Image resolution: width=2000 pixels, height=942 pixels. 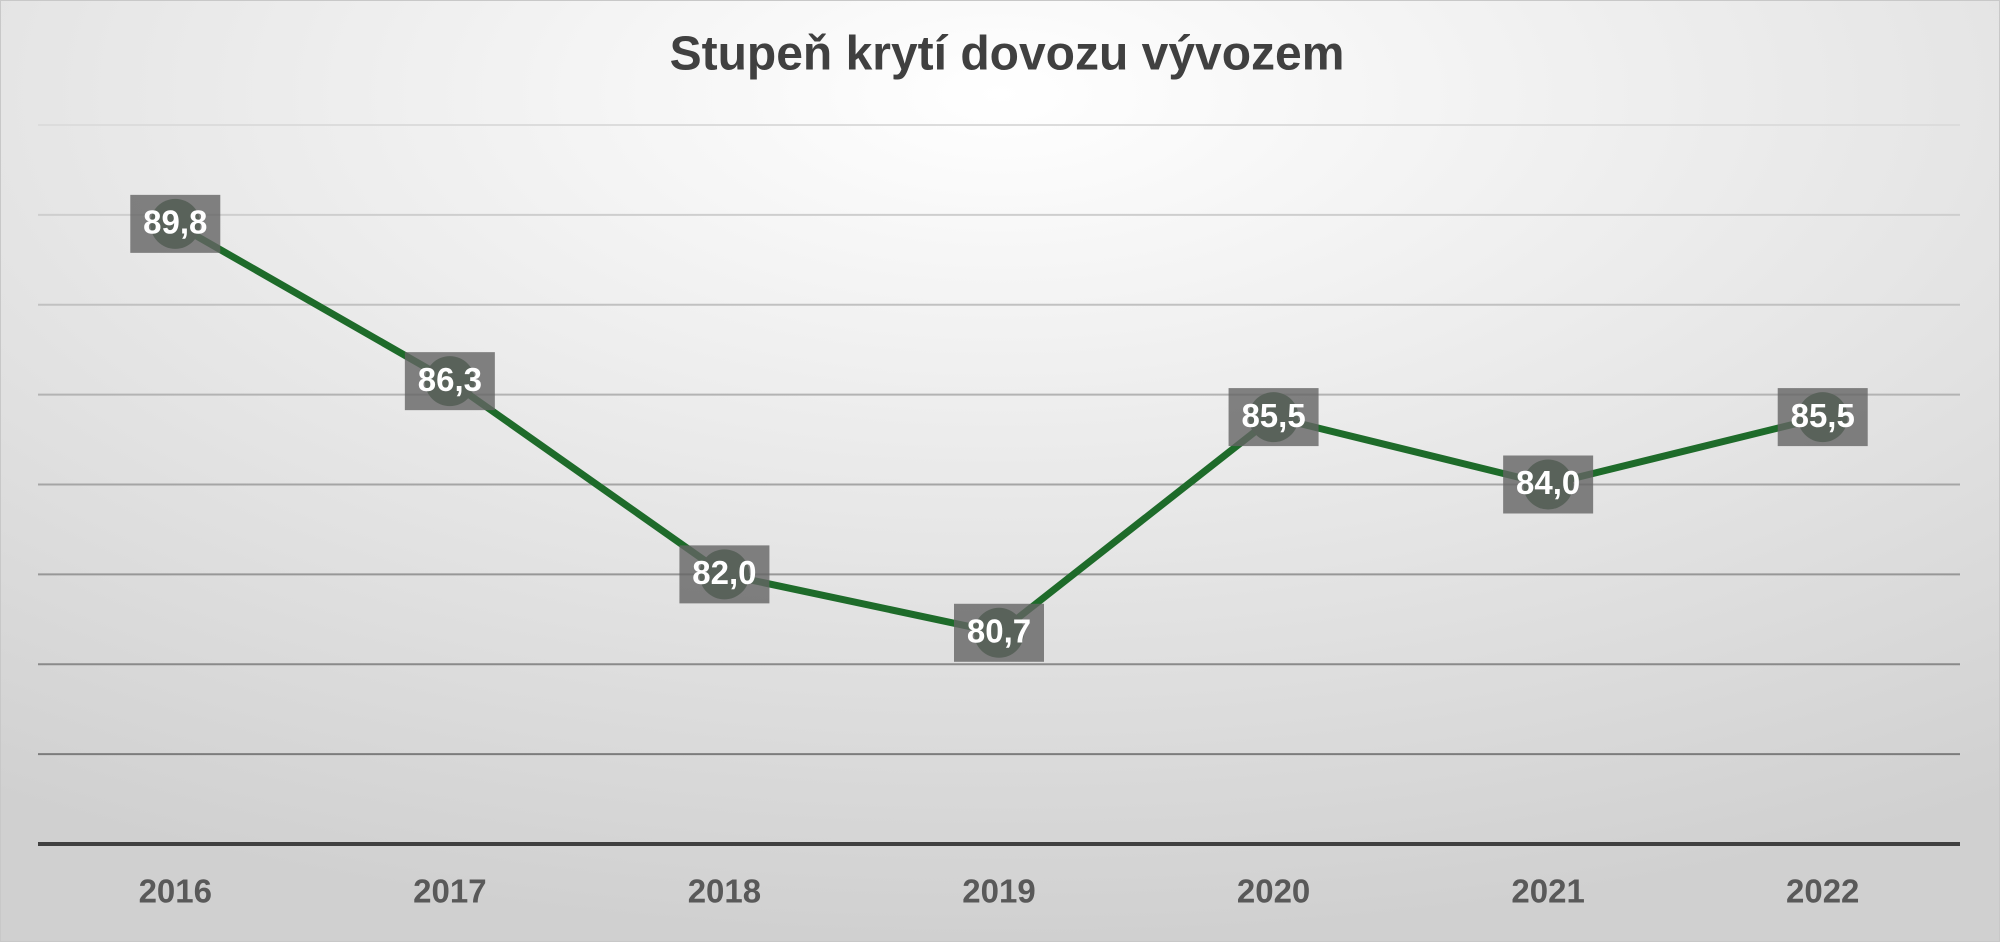 I want to click on data-label: 86,3, so click(x=450, y=379).